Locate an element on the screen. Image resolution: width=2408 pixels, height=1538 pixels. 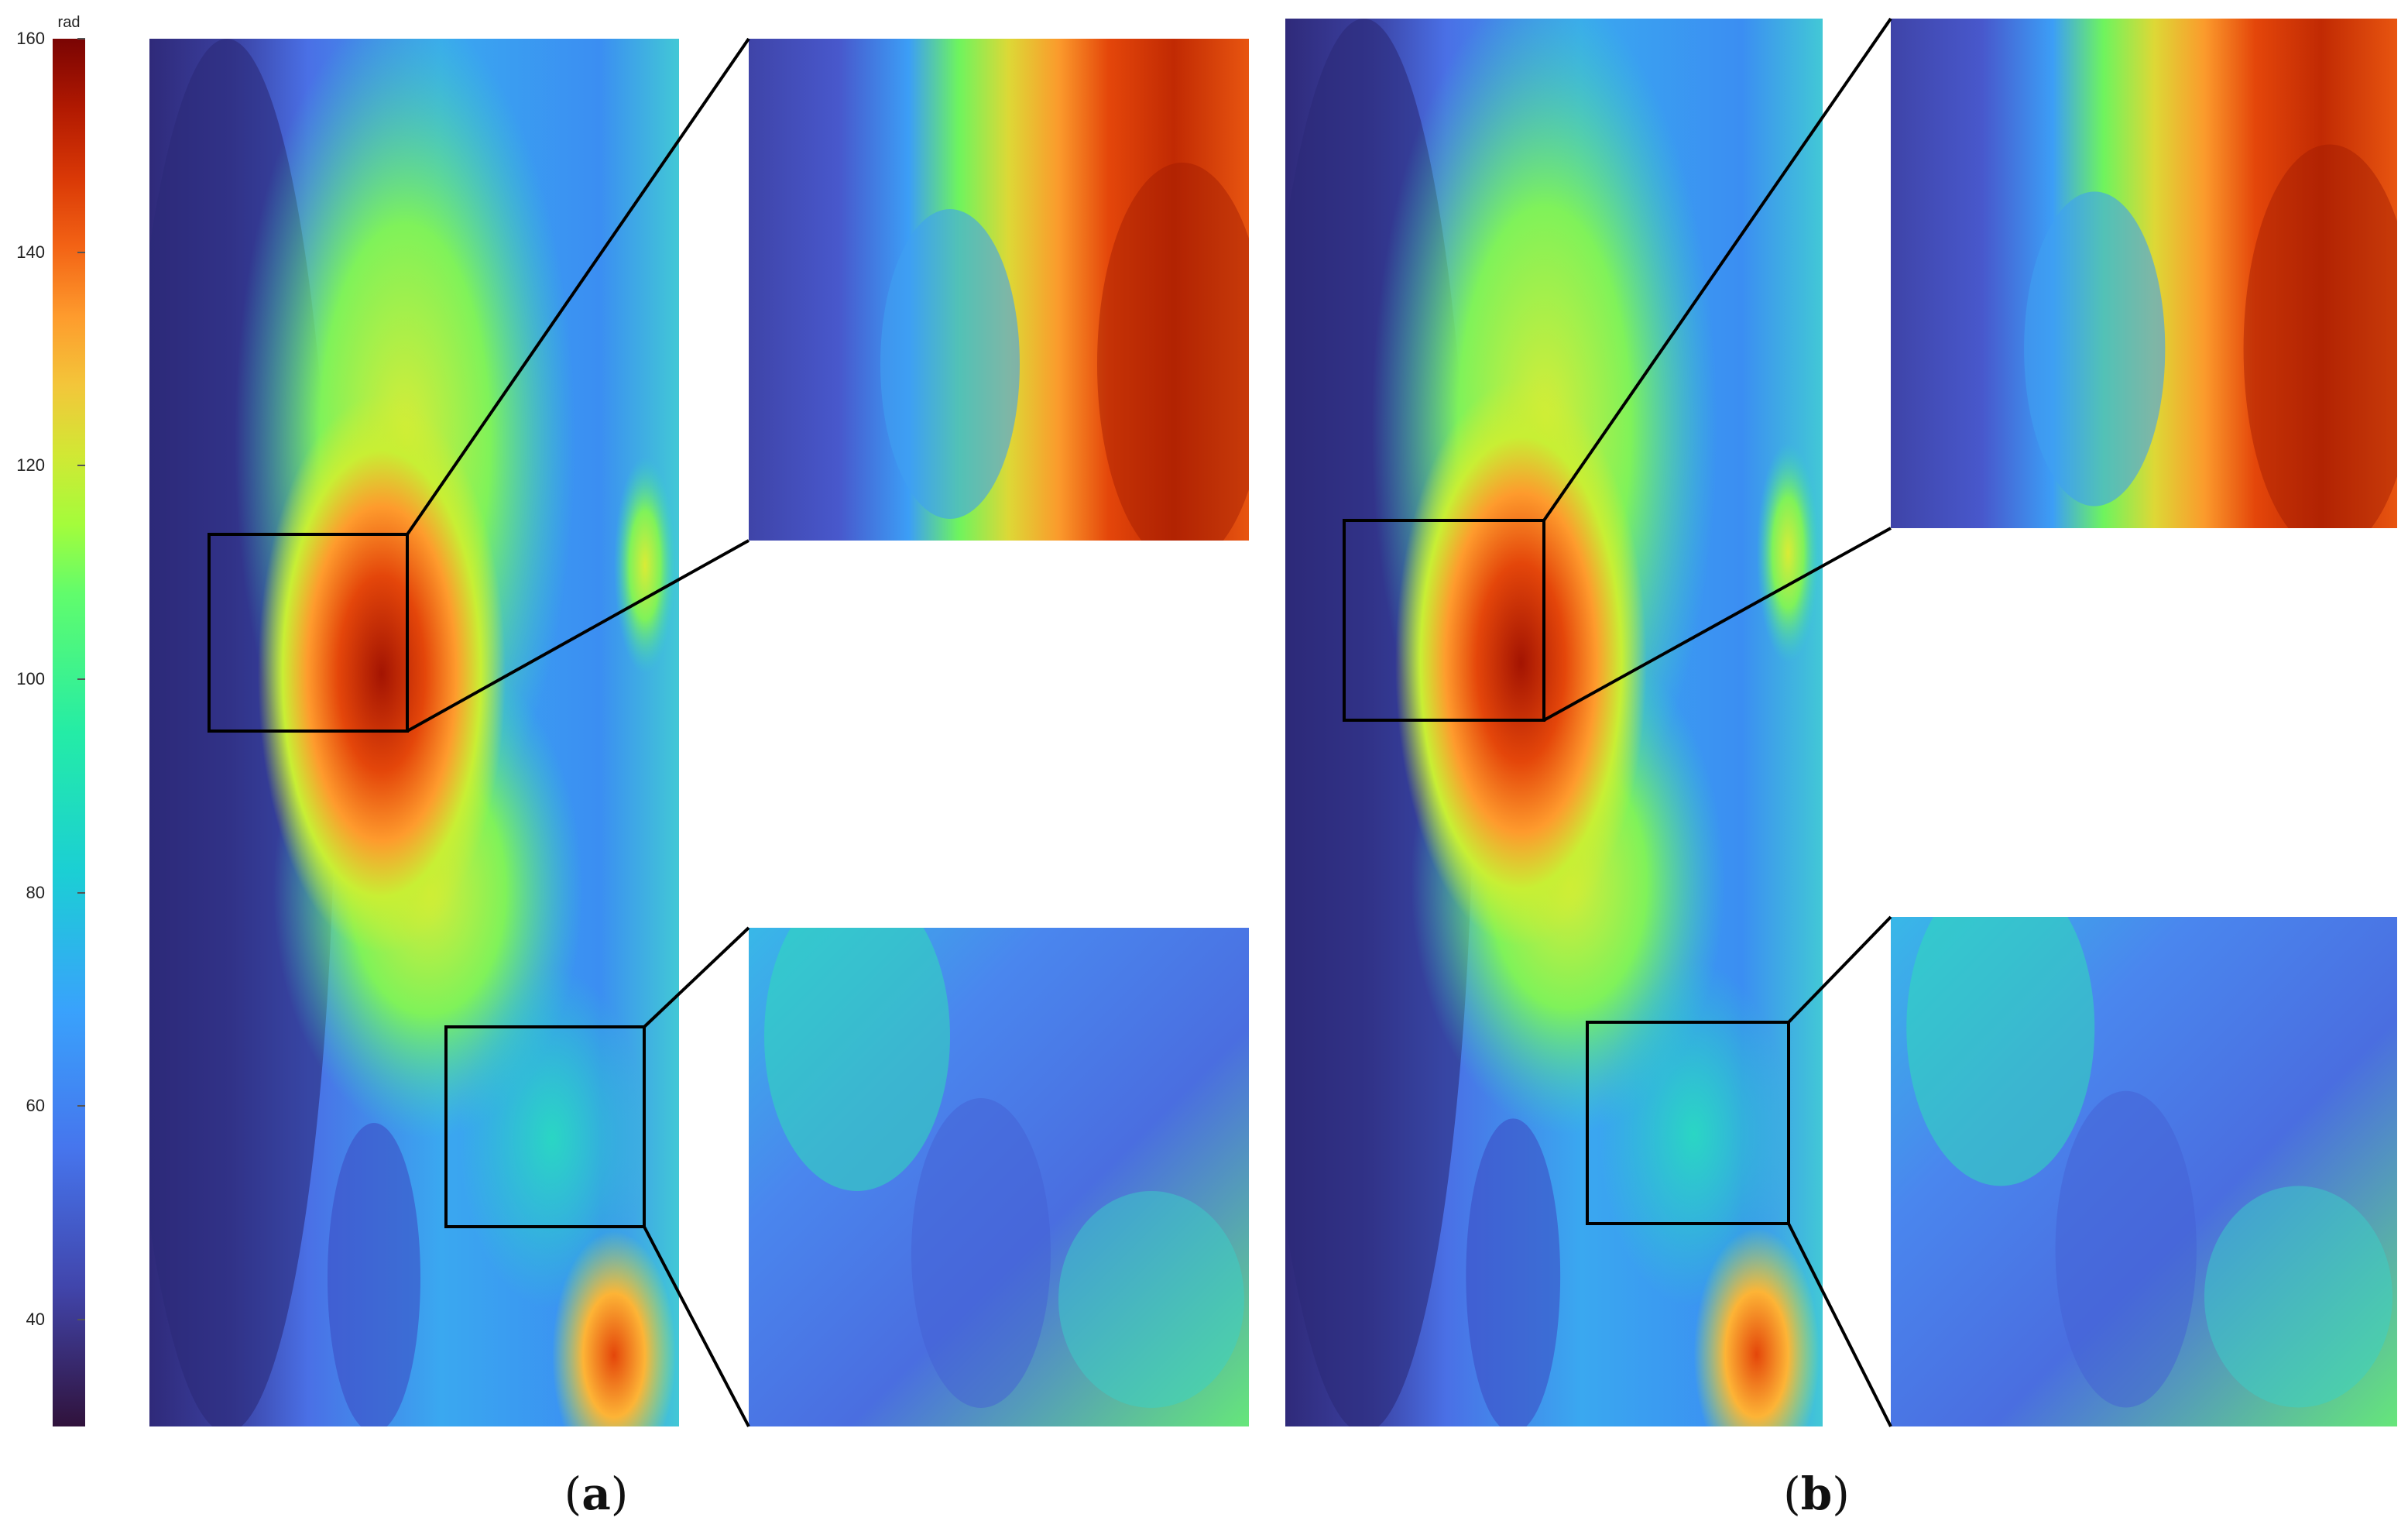
panel-a-label: (a) is located at coordinates (597, 1494).